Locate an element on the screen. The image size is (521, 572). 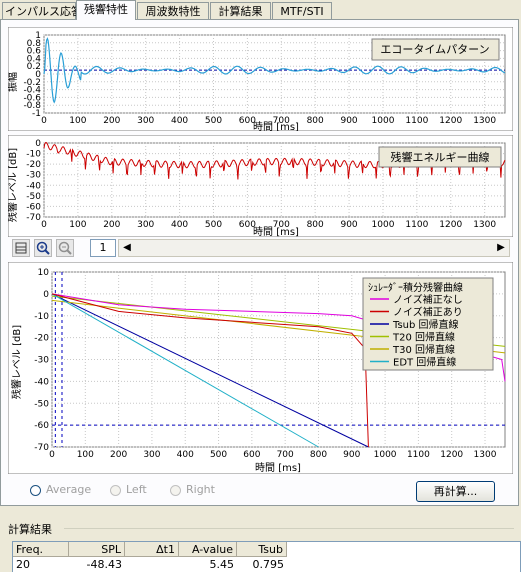
tab-impulse-response: インパルス応答 is located at coordinates (42, 10).